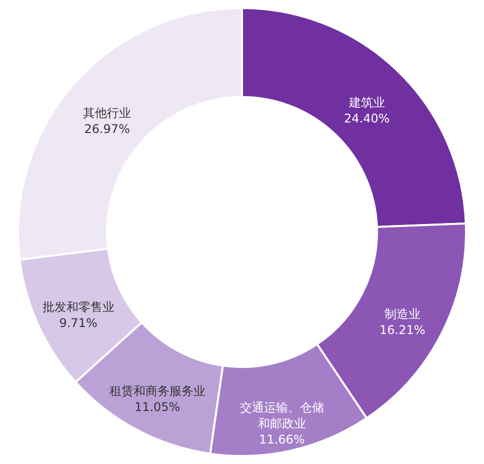 The height and width of the screenshot is (464, 484). What do you see at coordinates (366, 102) in the screenshot?
I see `slice-label: 建筑业` at bounding box center [366, 102].